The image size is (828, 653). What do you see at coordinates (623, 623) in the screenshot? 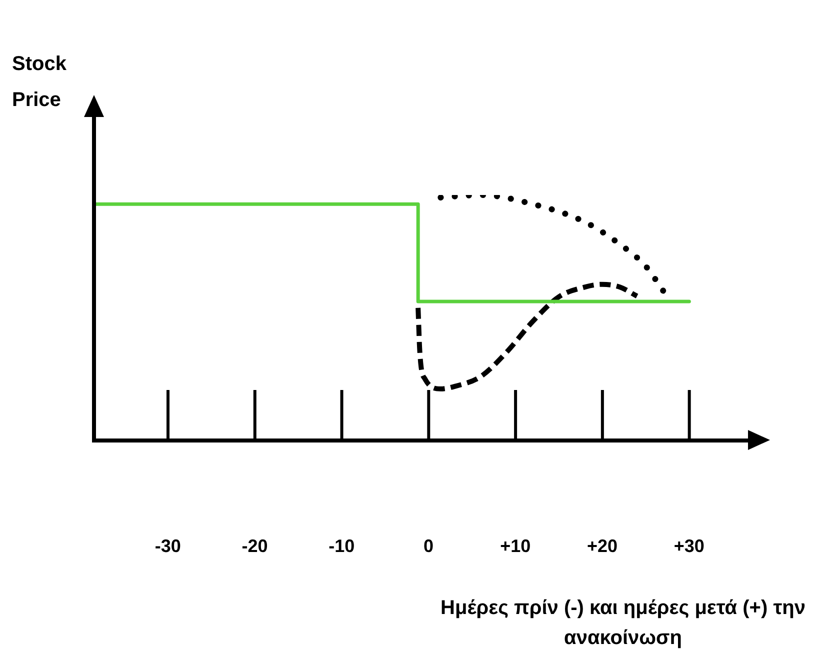
I see `x-axis-title: Ημέρες πρίν (-) και ημέρες μετά (+) την ανακοίνωση` at bounding box center [623, 623].